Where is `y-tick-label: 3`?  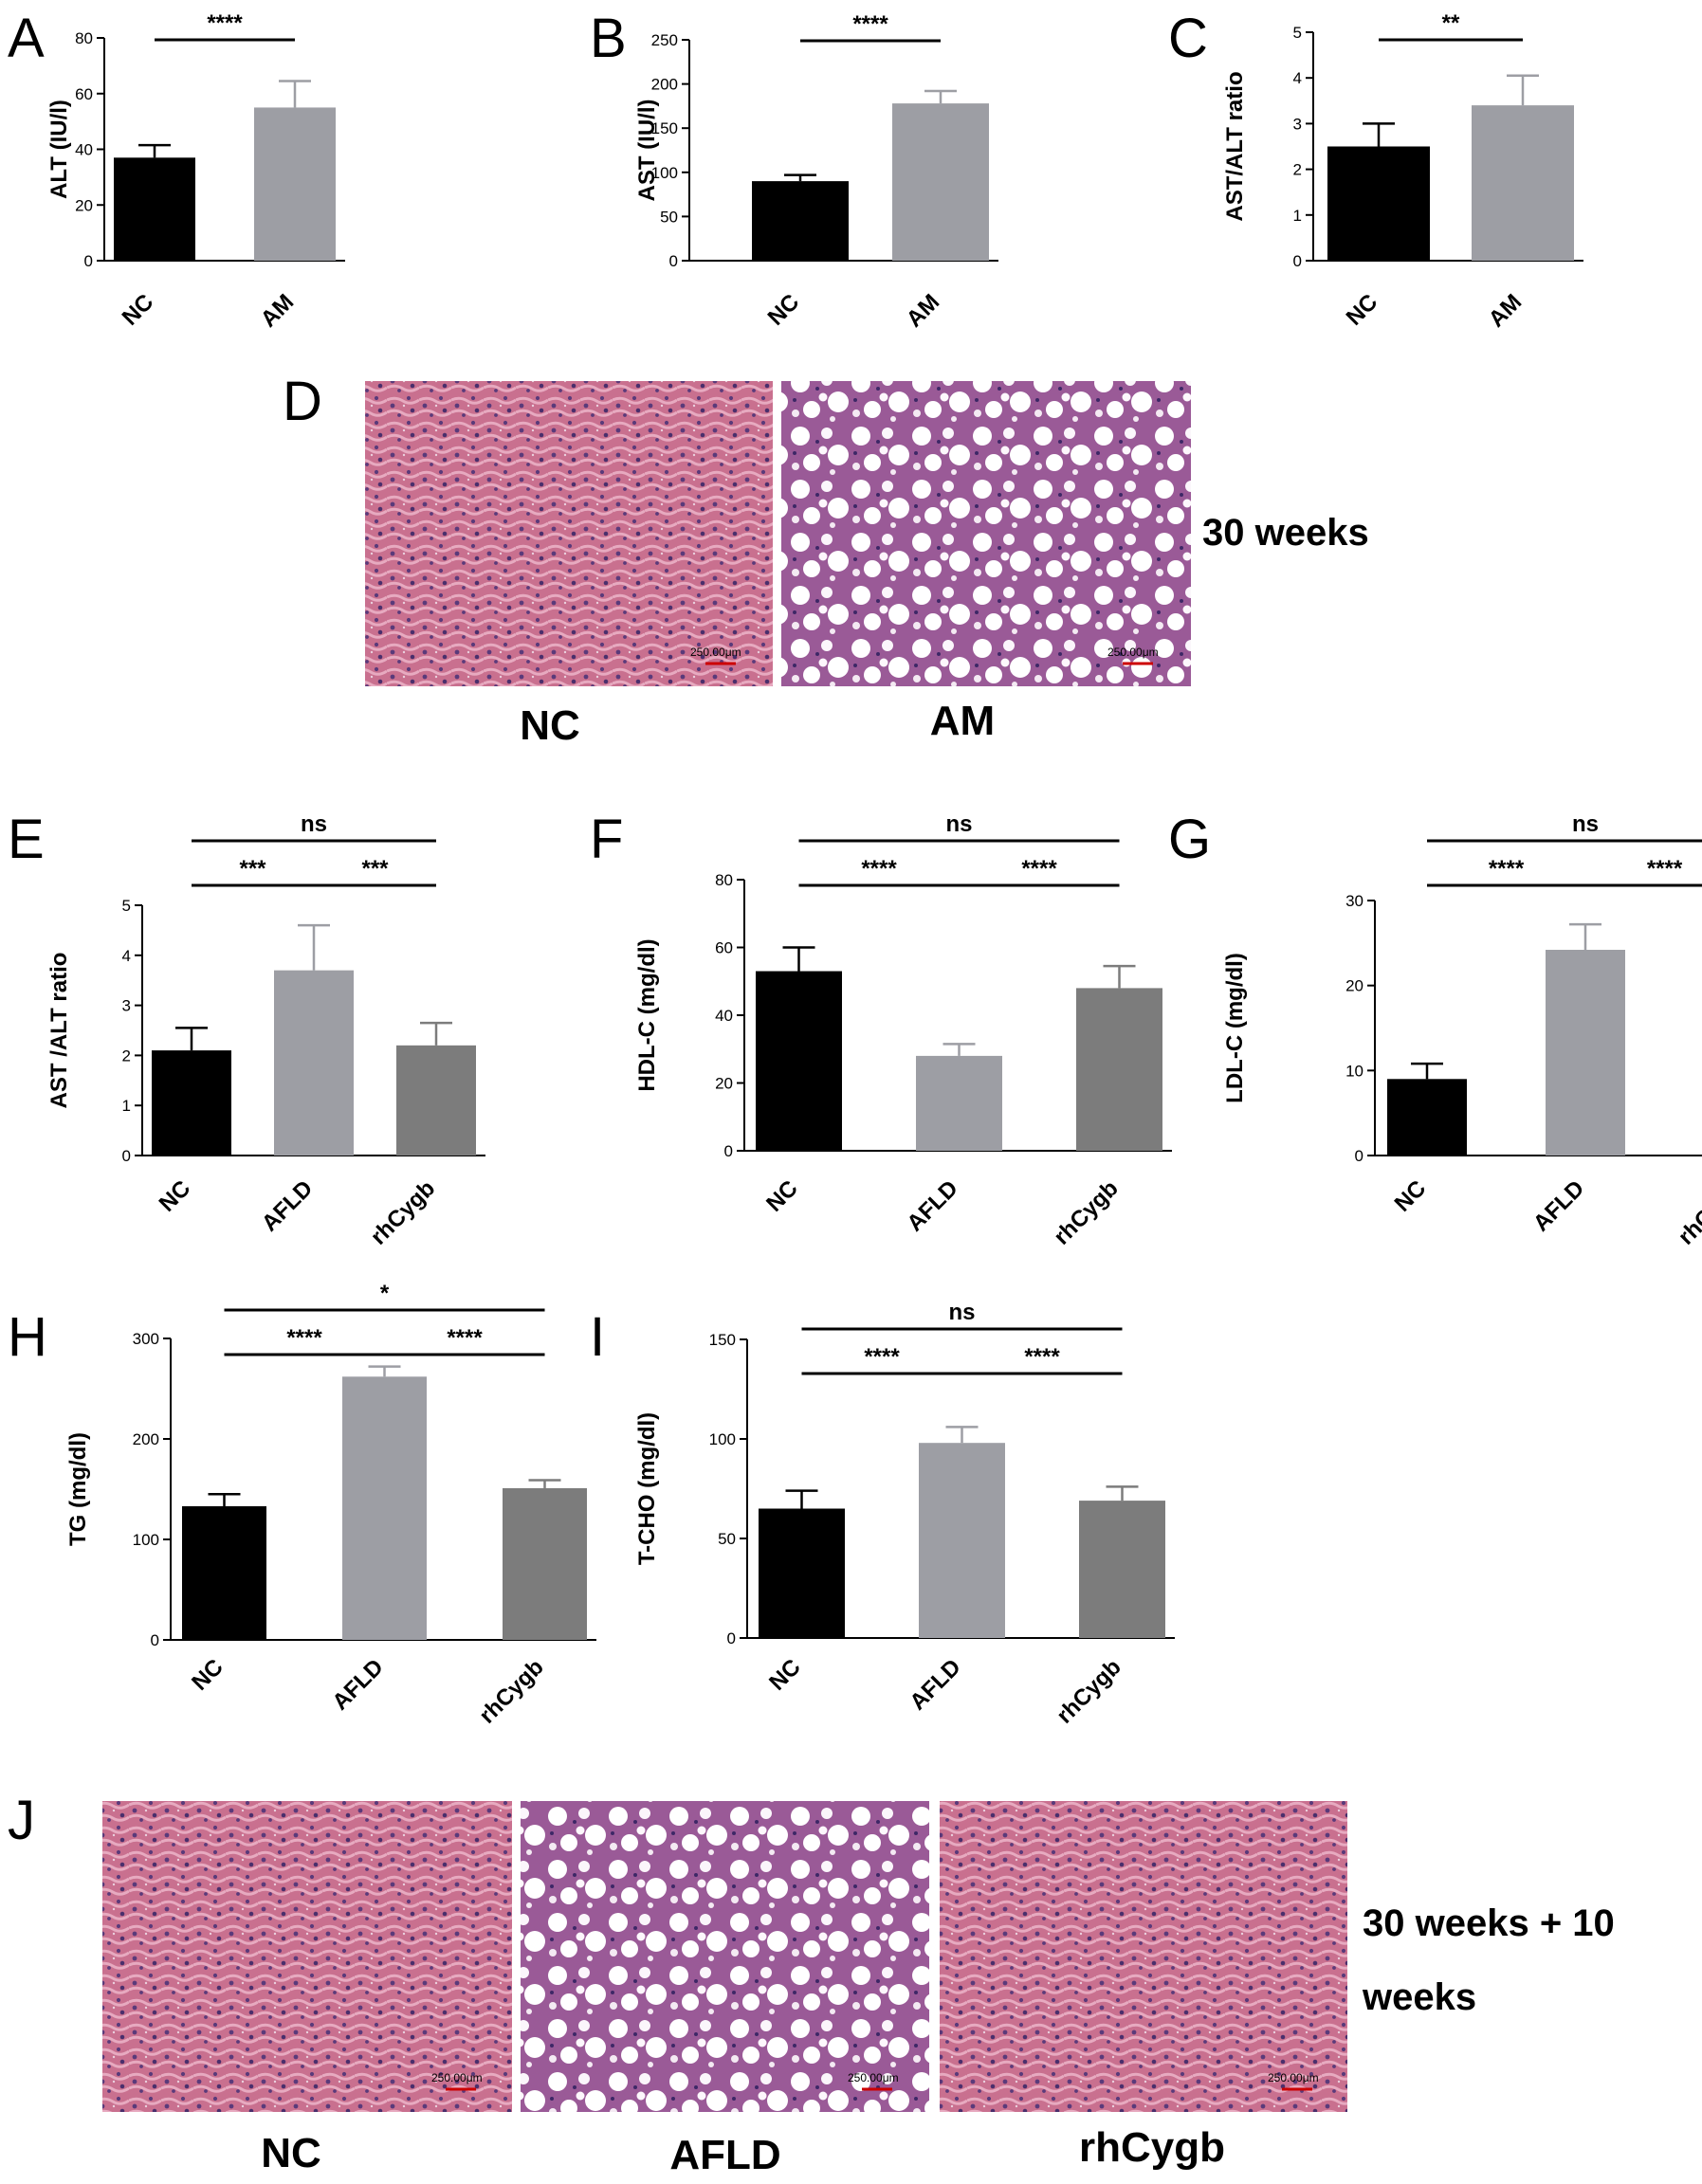 y-tick-label: 3 is located at coordinates (1297, 124).